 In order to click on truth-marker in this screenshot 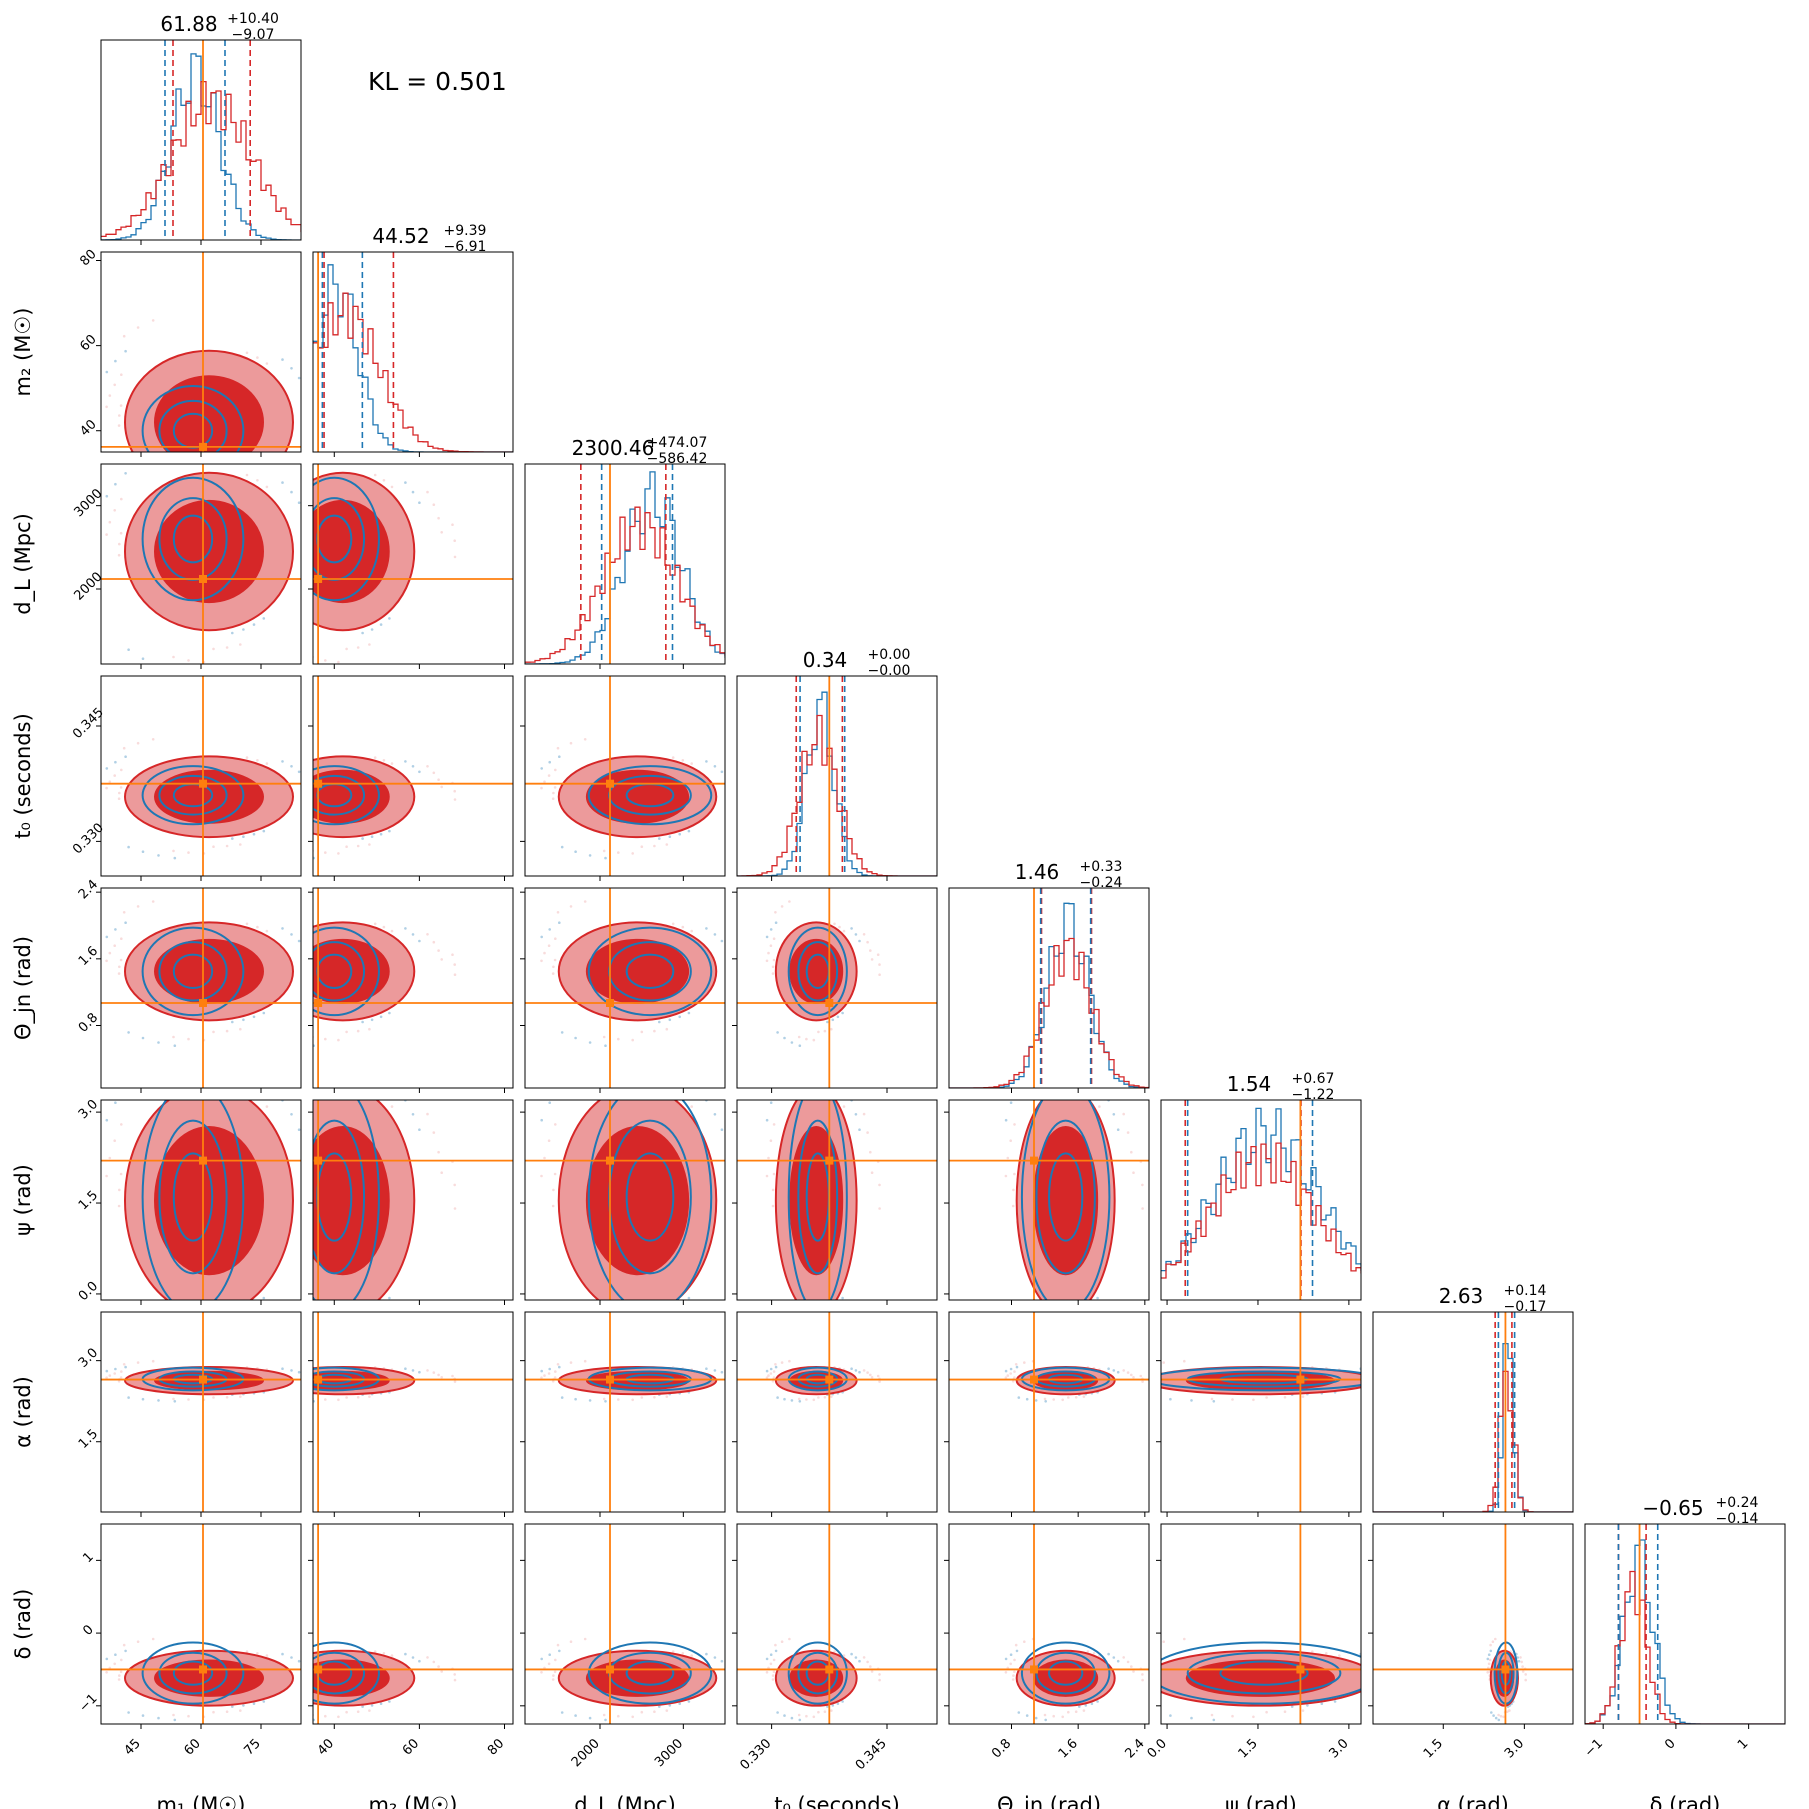, I will do `click(610, 1379)`.